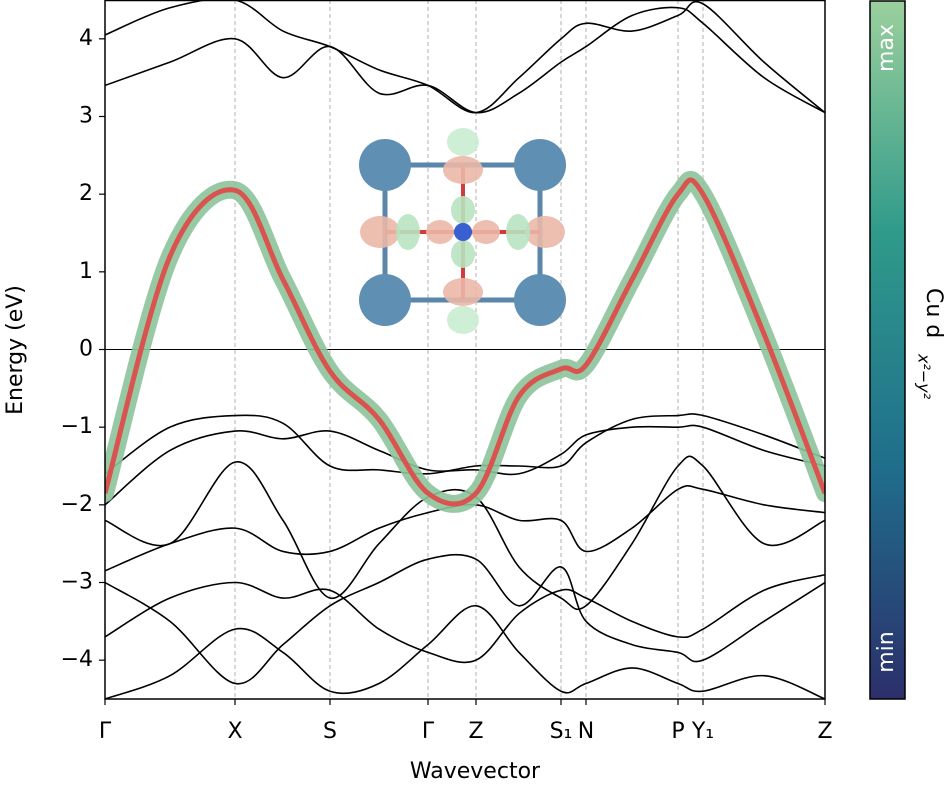 The height and width of the screenshot is (785, 950). Describe the element at coordinates (931, 344) in the screenshot. I see `colorbar-label: Cu d x²−y²` at that location.